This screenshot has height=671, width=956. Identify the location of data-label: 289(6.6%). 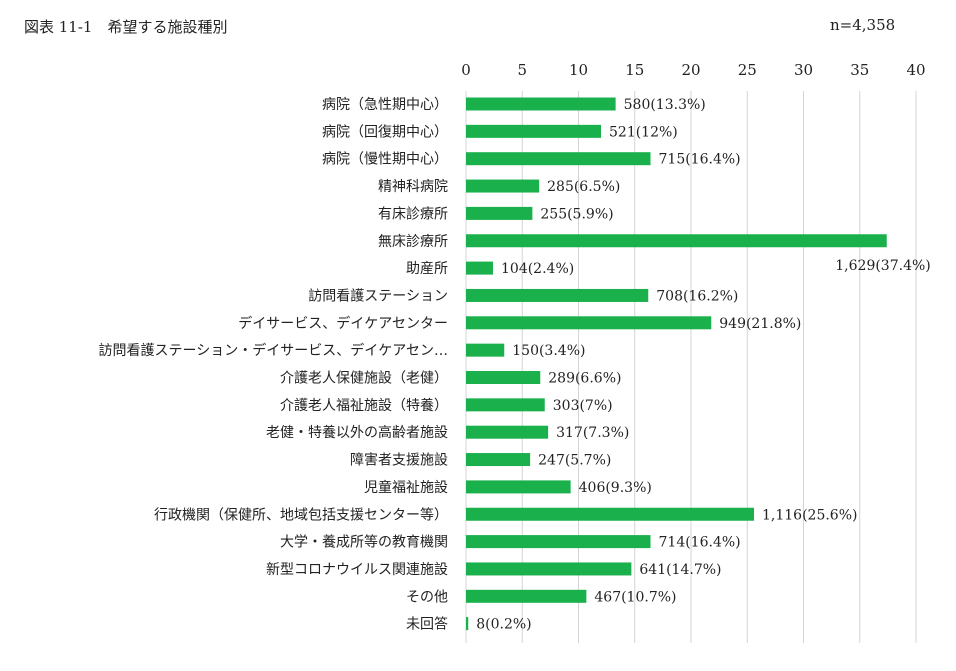
(584, 379).